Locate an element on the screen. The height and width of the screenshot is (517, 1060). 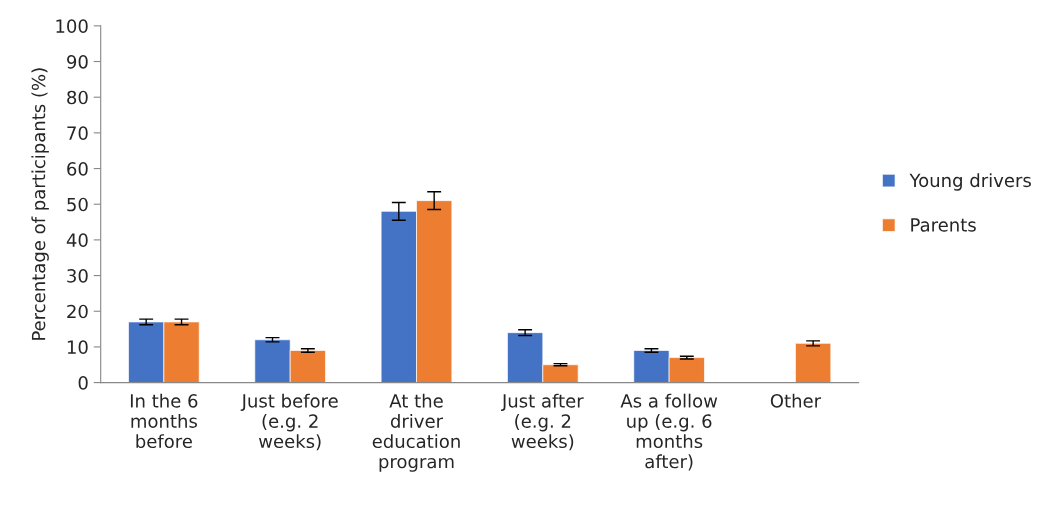
y-tick-label: 80 is located at coordinates (77, 97).